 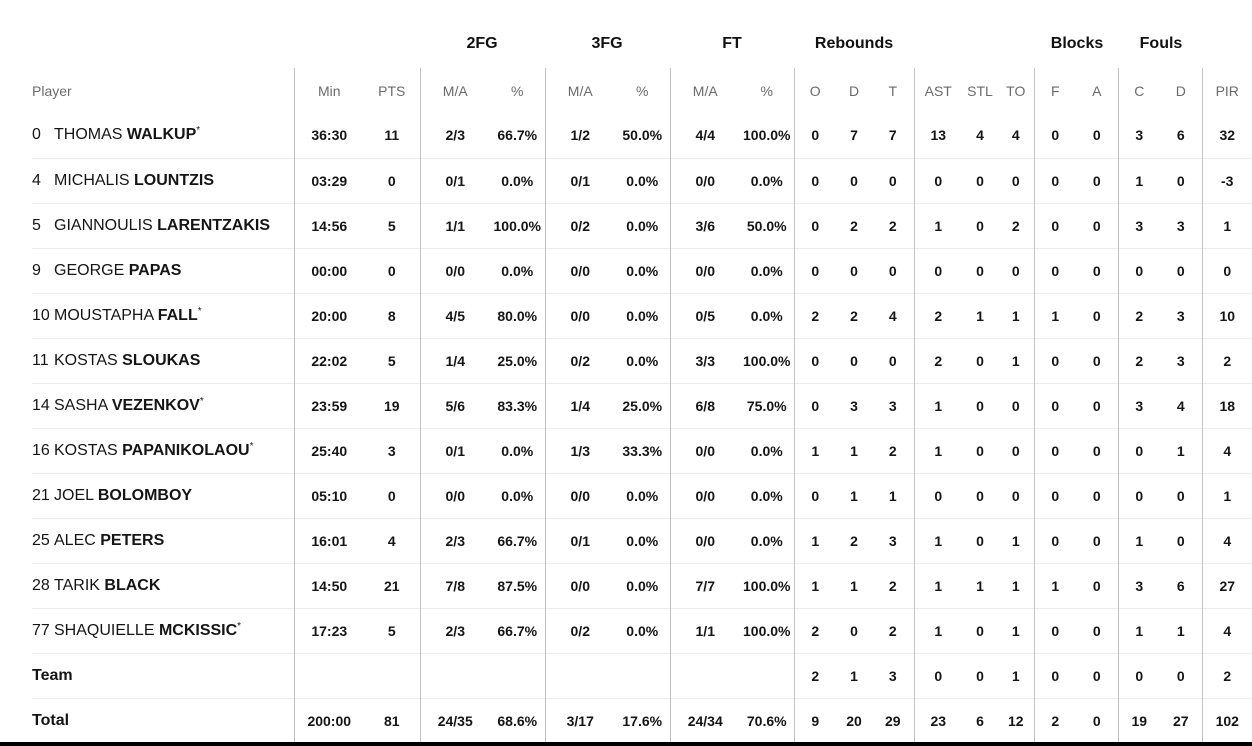 What do you see at coordinates (517, 90) in the screenshot?
I see `col-header-2fg-pct: %` at bounding box center [517, 90].